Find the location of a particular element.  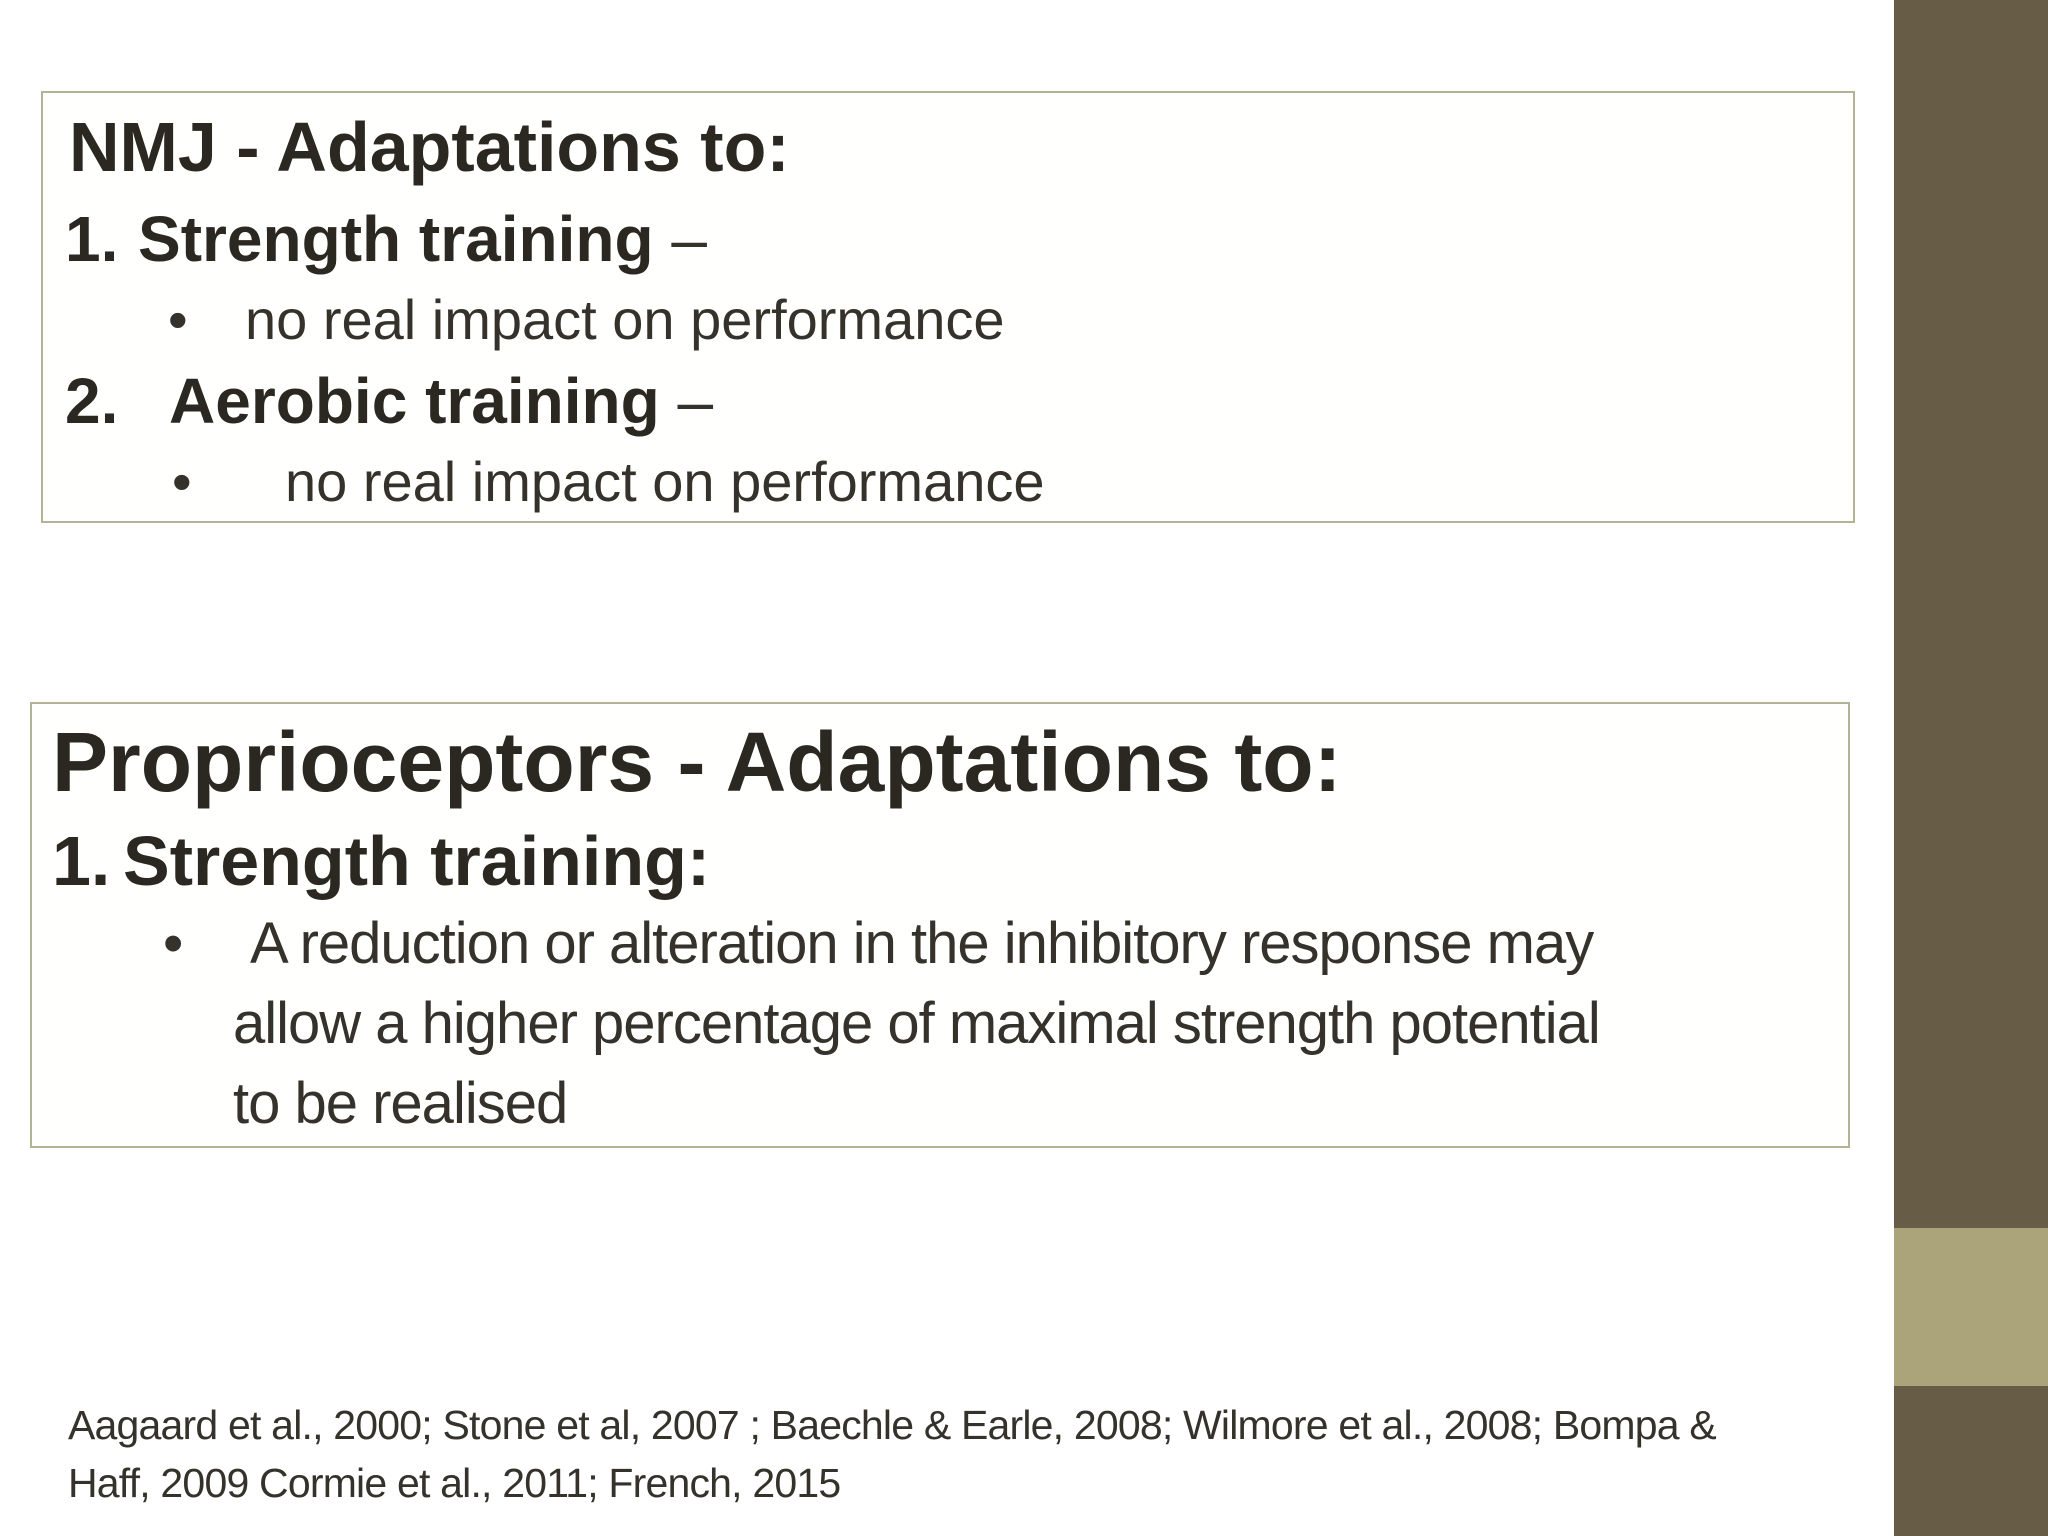

nmj-box-title: NMJ - Adaptations to: is located at coordinates (429, 147).